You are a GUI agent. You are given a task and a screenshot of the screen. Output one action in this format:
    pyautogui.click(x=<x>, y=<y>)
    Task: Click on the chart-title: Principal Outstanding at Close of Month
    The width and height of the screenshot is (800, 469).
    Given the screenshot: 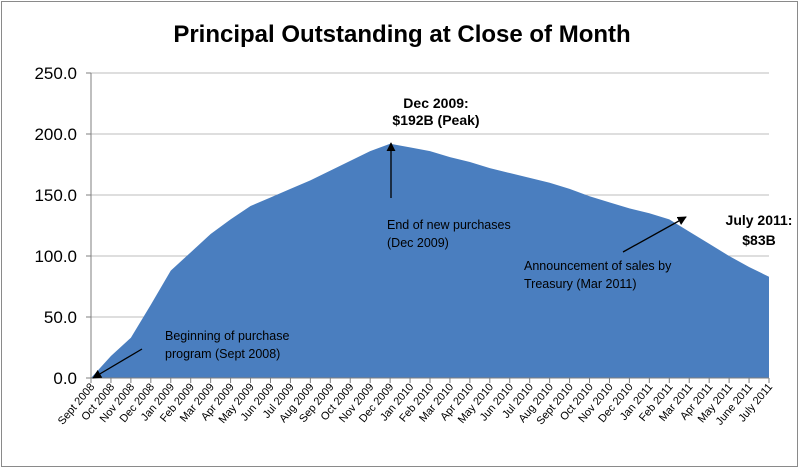 What is the action you would take?
    pyautogui.click(x=401, y=34)
    